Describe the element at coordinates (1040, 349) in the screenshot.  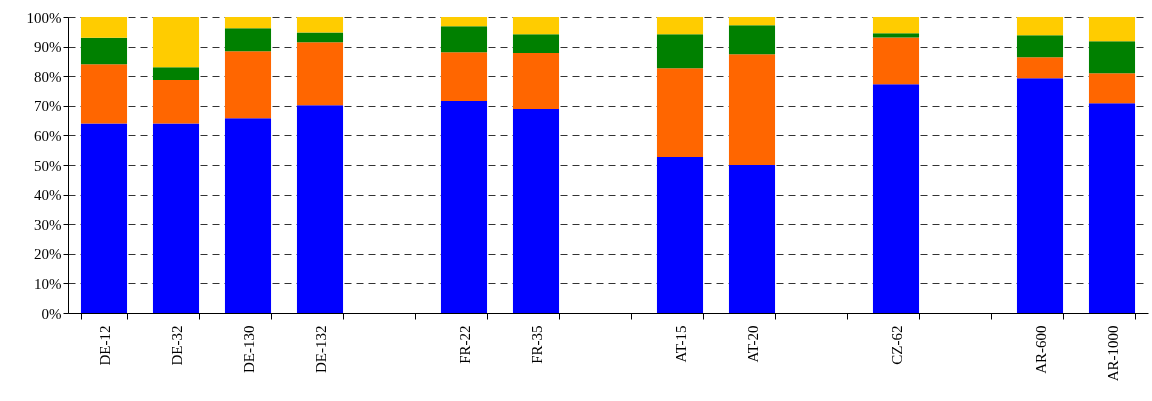
I see `x-tick-label: AR-600` at that location.